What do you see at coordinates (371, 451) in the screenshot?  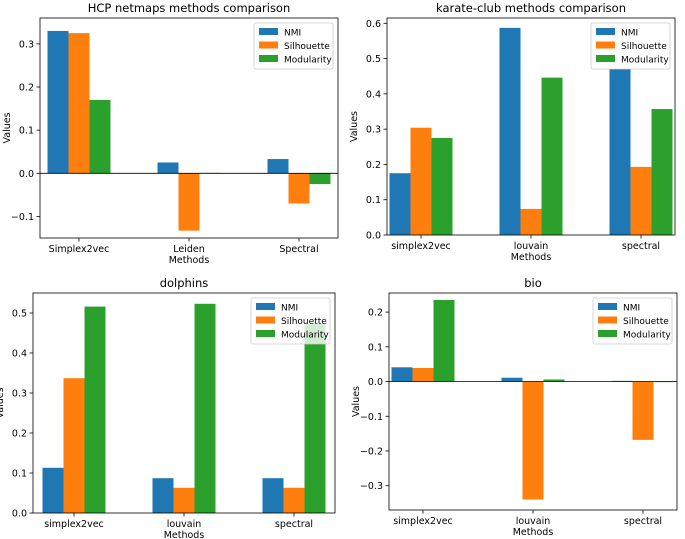 I see `y-tick-label: −0.2` at bounding box center [371, 451].